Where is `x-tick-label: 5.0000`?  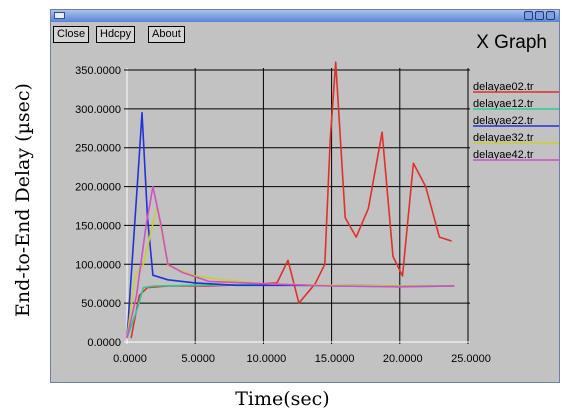 x-tick-label: 5.0000 is located at coordinates (198, 359).